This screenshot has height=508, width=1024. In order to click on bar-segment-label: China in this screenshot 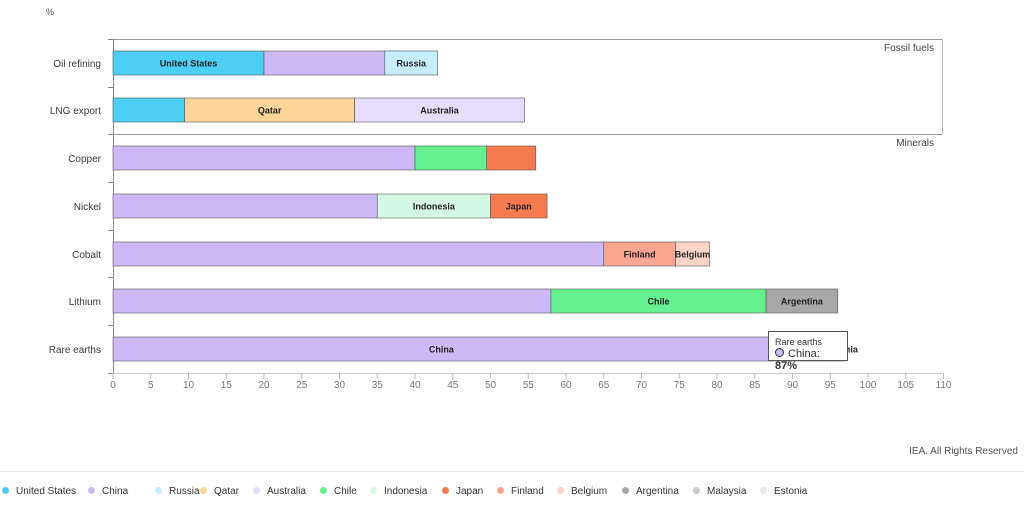, I will do `click(442, 350)`.